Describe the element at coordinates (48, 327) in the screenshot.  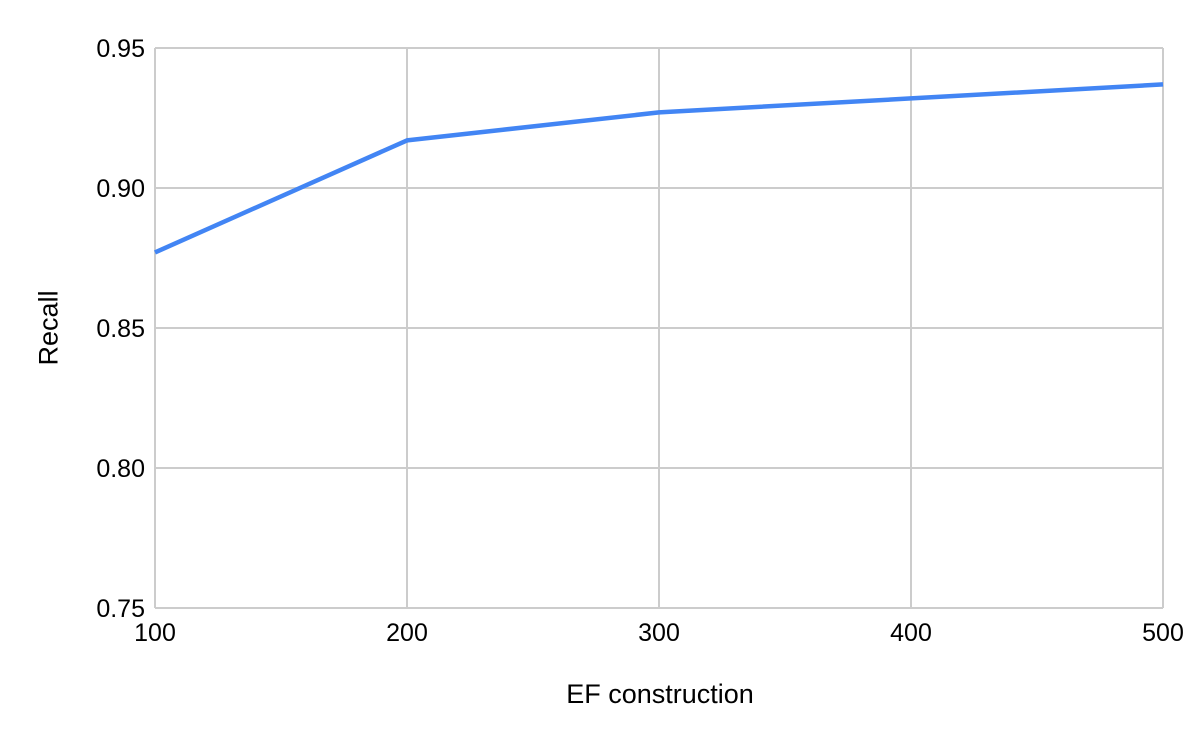
I see `y-axis-title: Recall` at that location.